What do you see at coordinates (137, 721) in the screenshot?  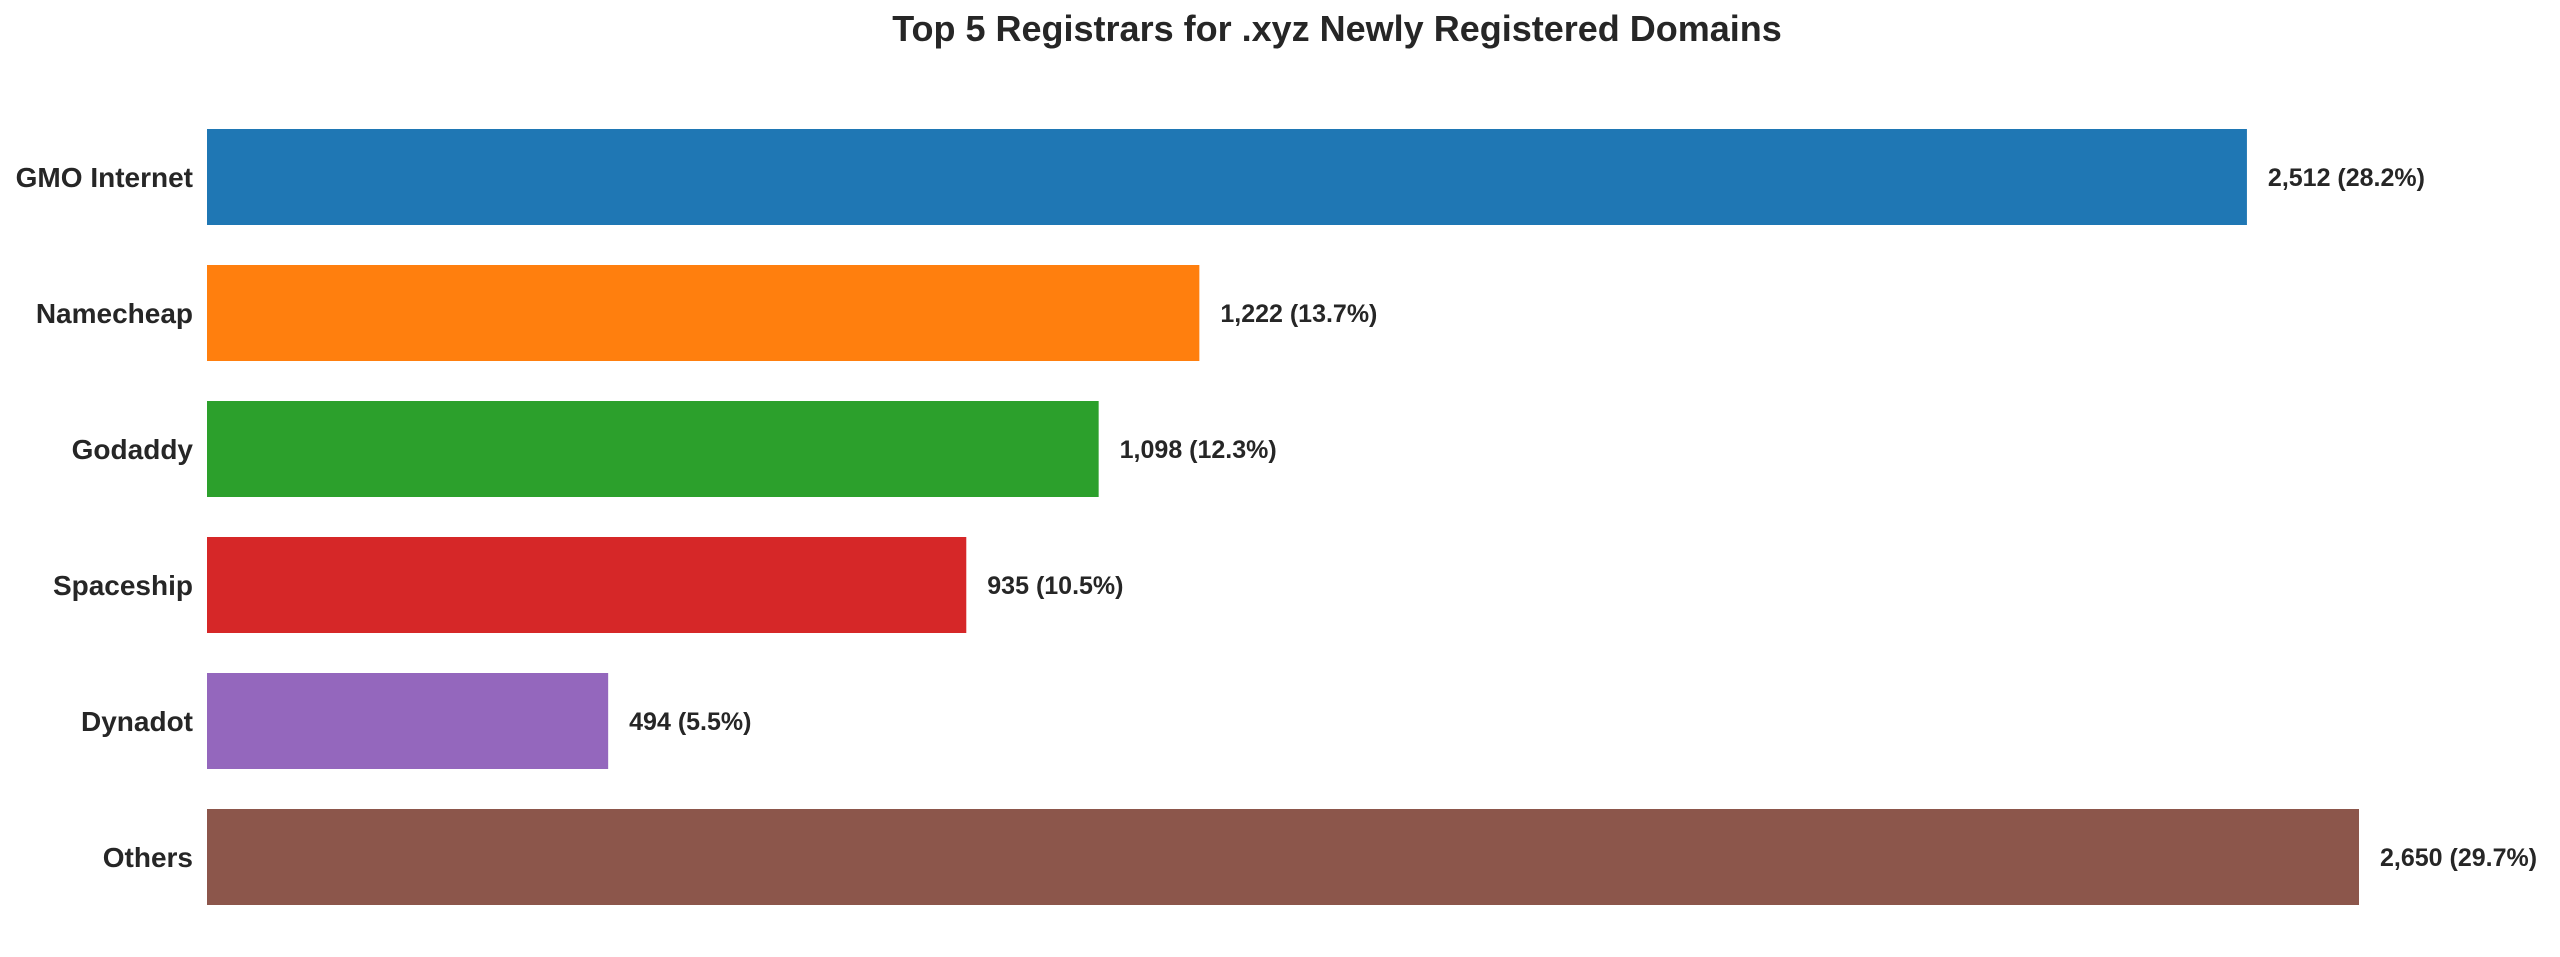 I see `category-label-dynadot: Dynadot` at bounding box center [137, 721].